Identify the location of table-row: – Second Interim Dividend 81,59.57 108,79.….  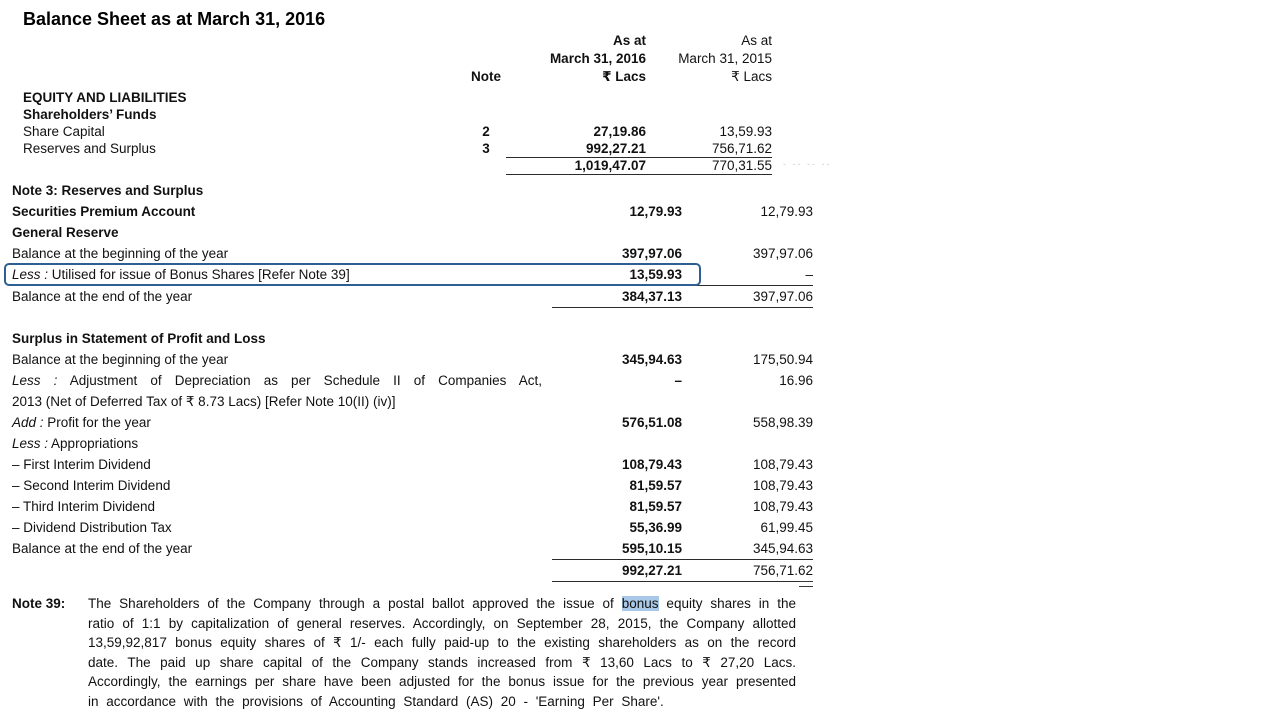
(406, 485).